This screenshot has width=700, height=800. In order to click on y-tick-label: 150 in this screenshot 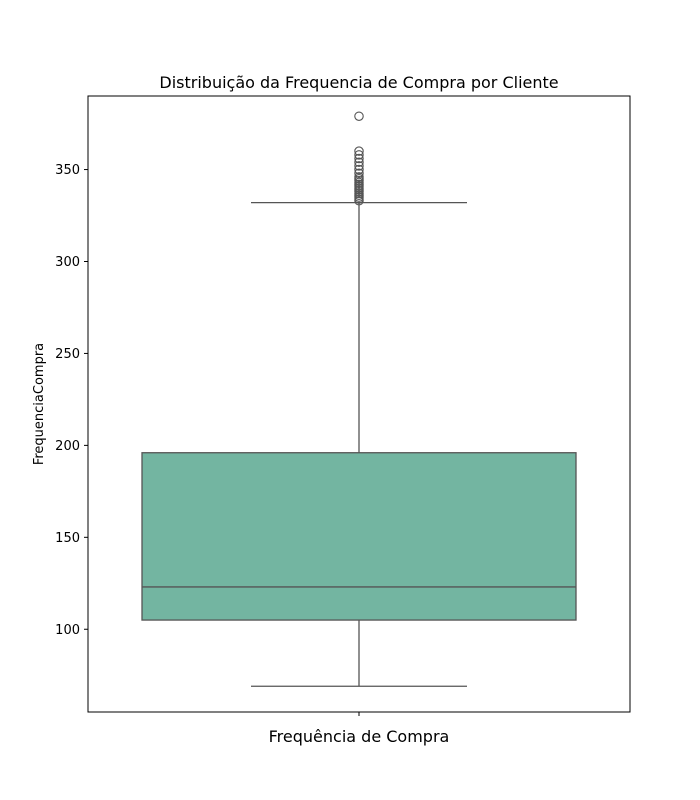, I will do `click(67, 538)`.